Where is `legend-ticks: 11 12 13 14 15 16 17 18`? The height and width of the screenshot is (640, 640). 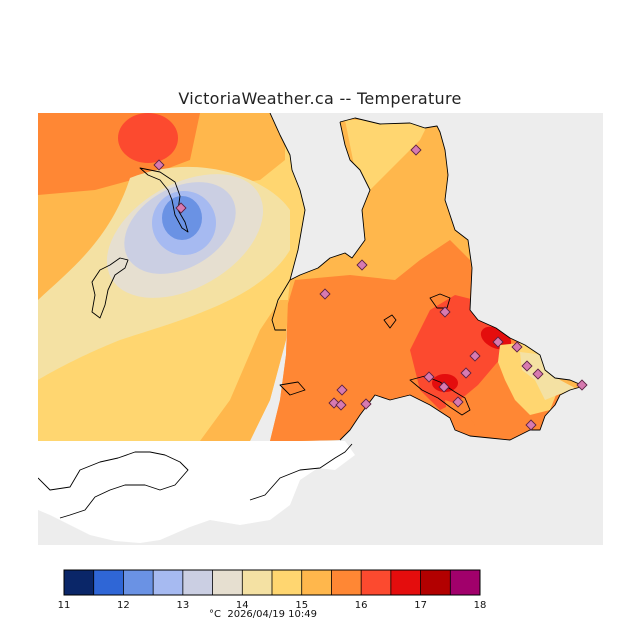
legend-ticks: 11 12 13 14 15 16 17 18 is located at coordinates (272, 605).